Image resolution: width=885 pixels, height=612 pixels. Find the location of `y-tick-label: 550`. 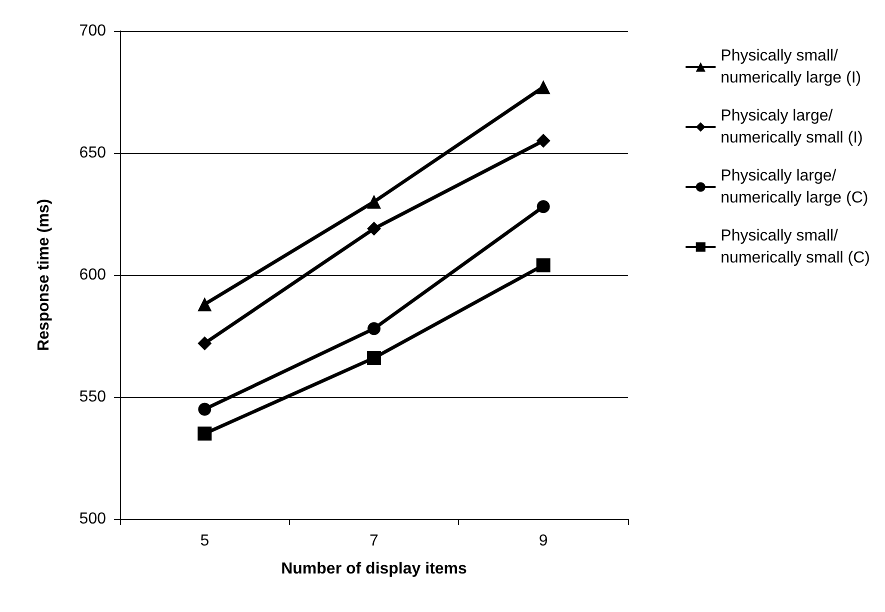

y-tick-label: 550 is located at coordinates (92, 397).